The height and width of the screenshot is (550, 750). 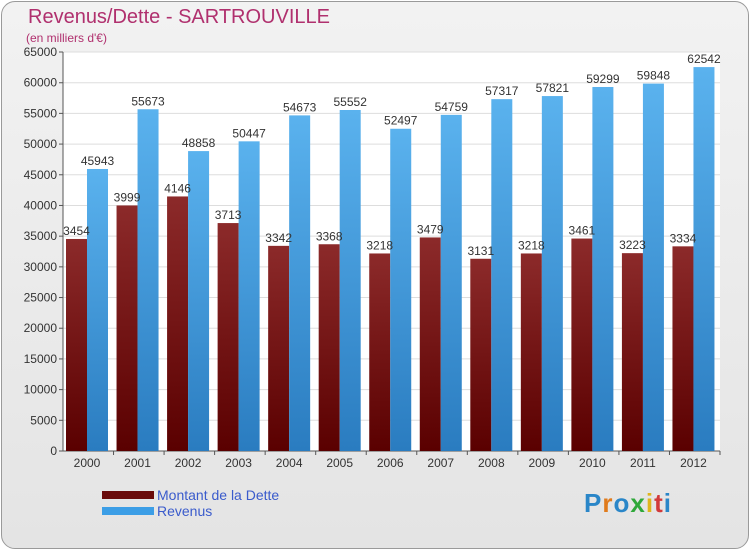 I want to click on bar-revenus-2009, so click(x=552, y=273).